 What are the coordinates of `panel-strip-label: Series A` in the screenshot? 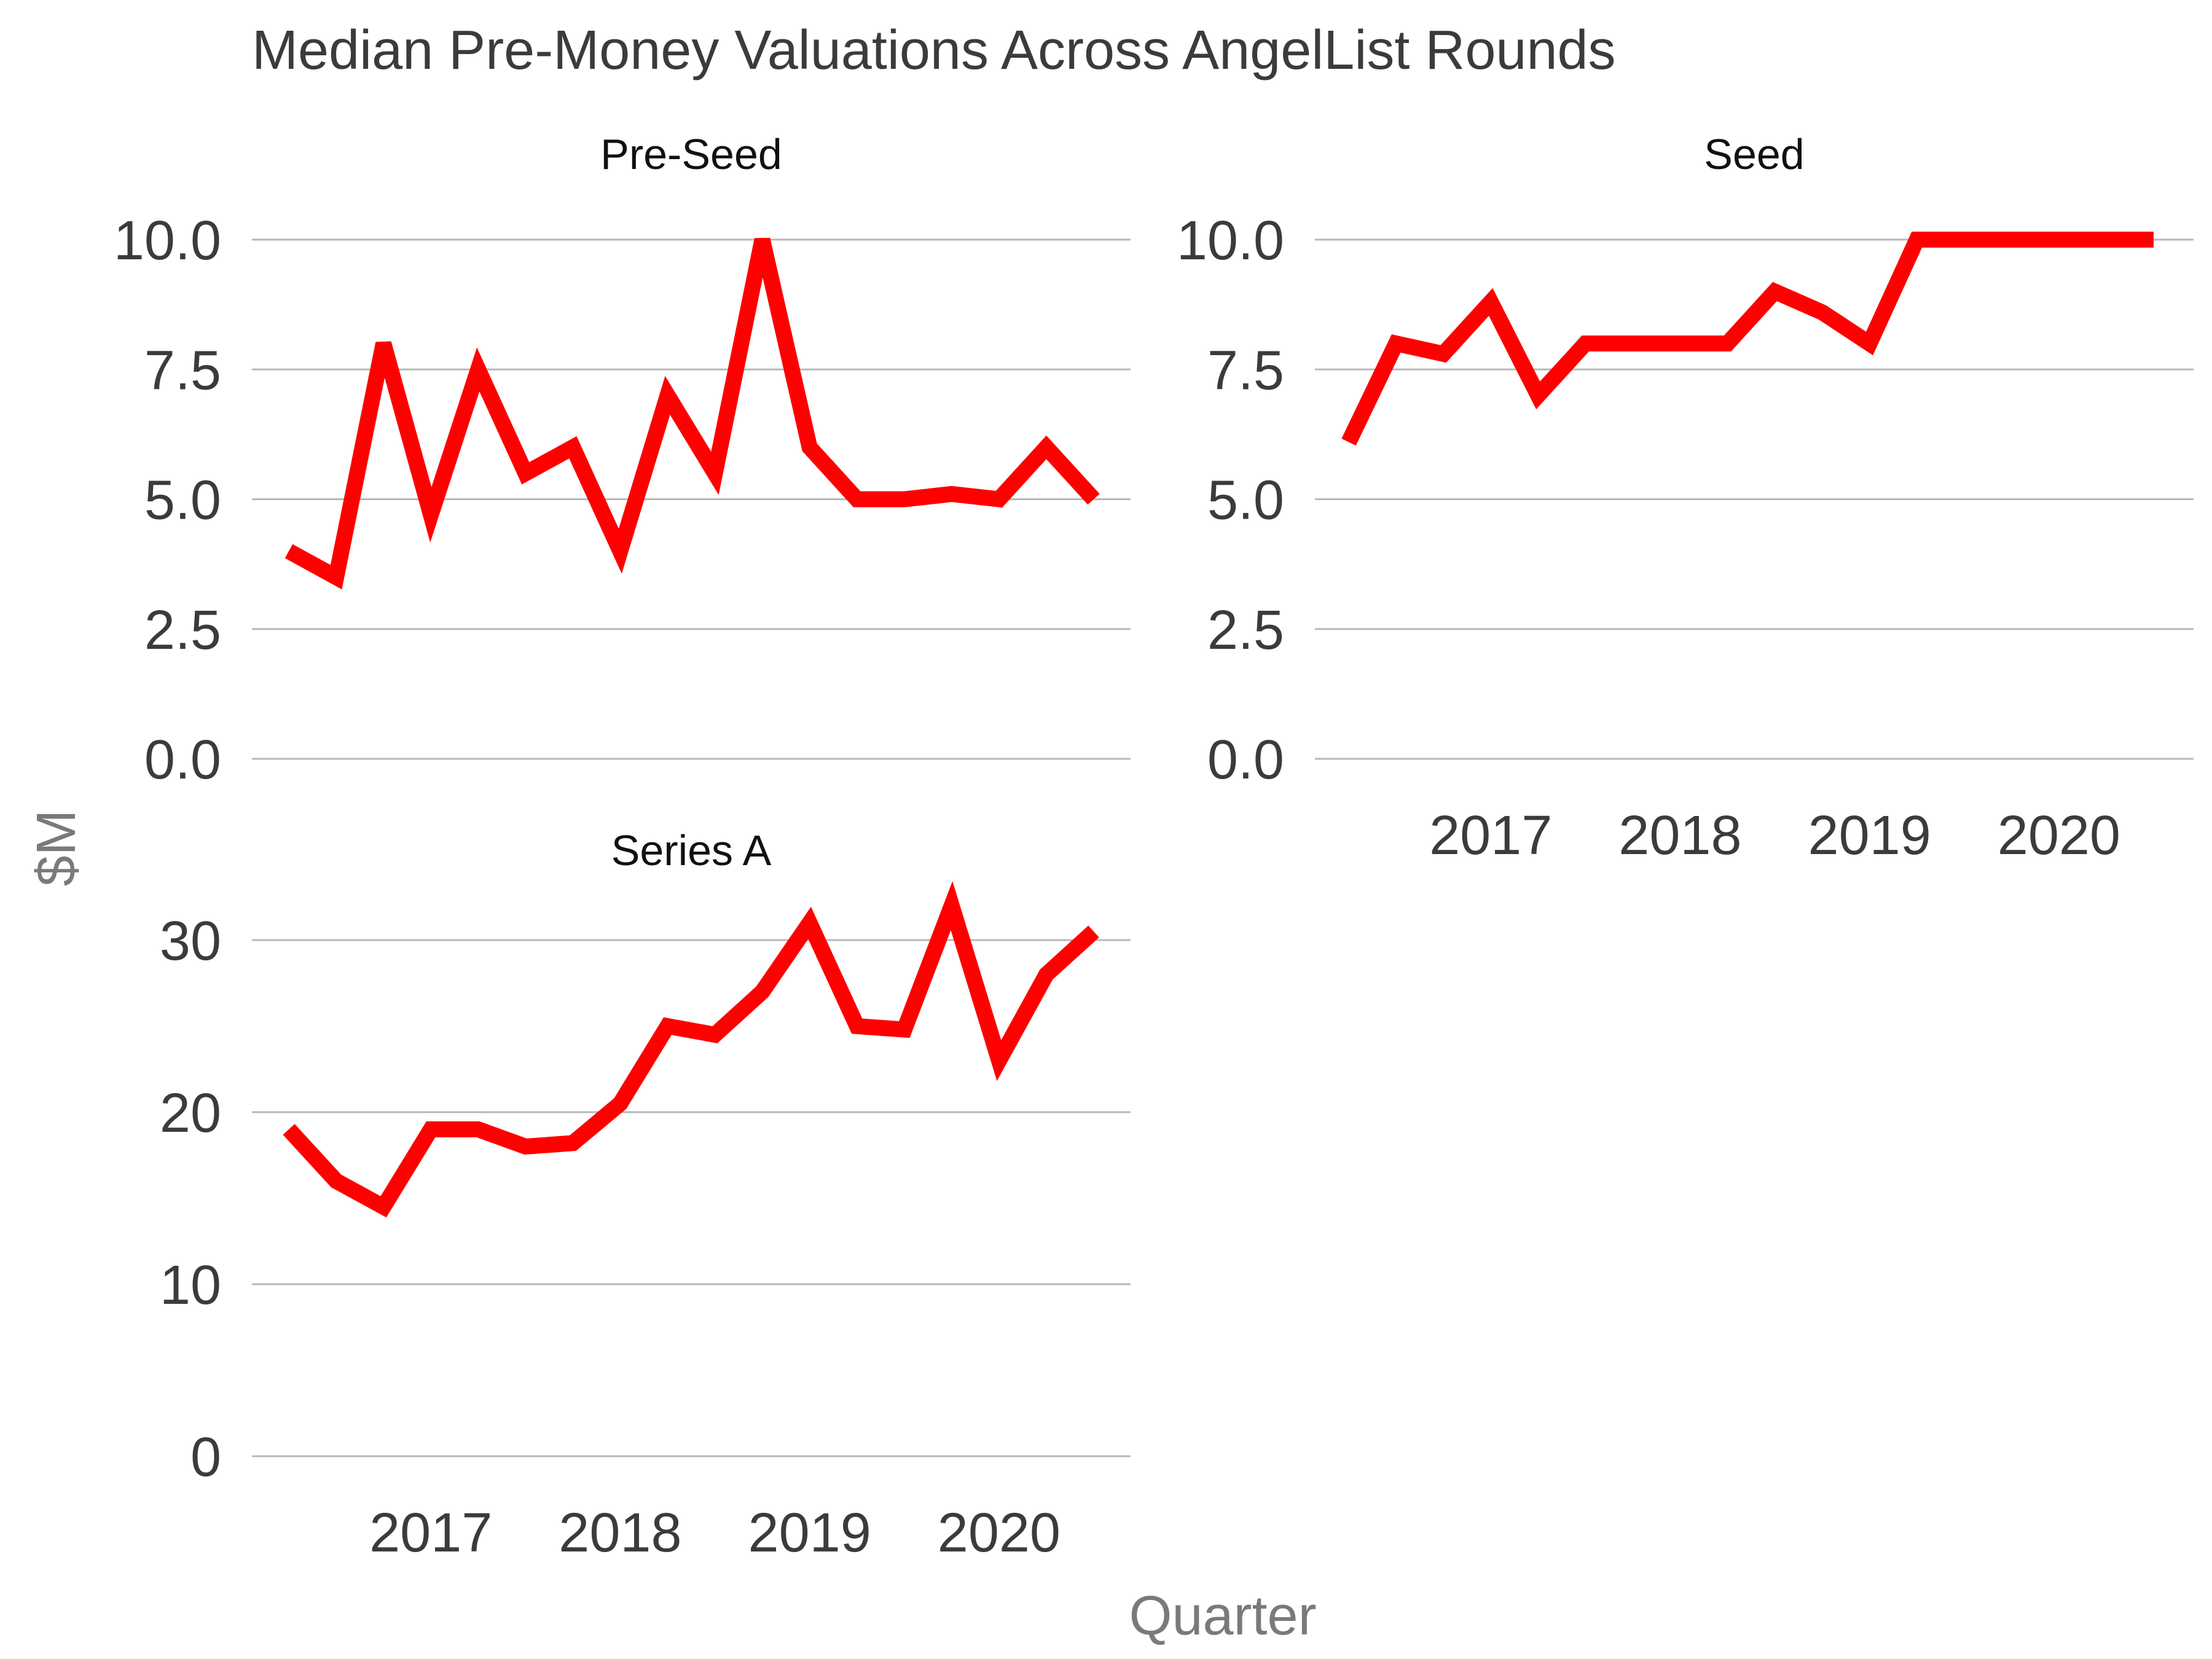 It's located at (691, 850).